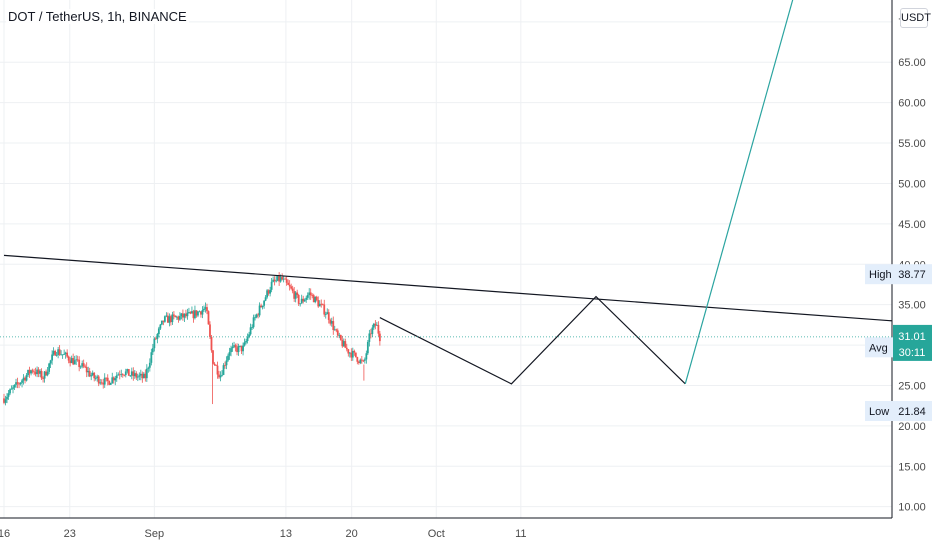 This screenshot has width=932, height=550. Describe the element at coordinates (448, 288) in the screenshot. I see `resistance-trend-line` at that location.